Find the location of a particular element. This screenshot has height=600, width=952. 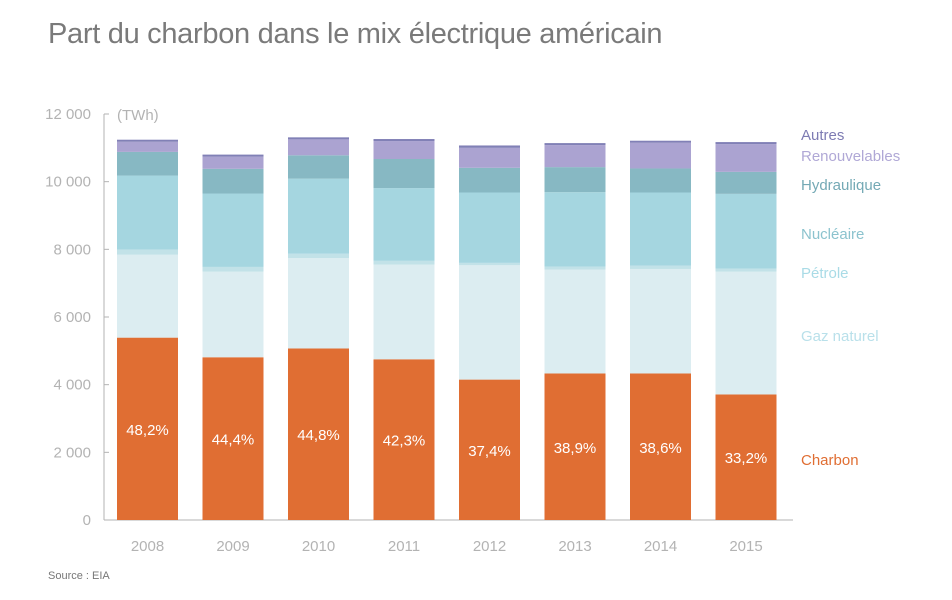

coal-share-label: 38,9% is located at coordinates (575, 448).